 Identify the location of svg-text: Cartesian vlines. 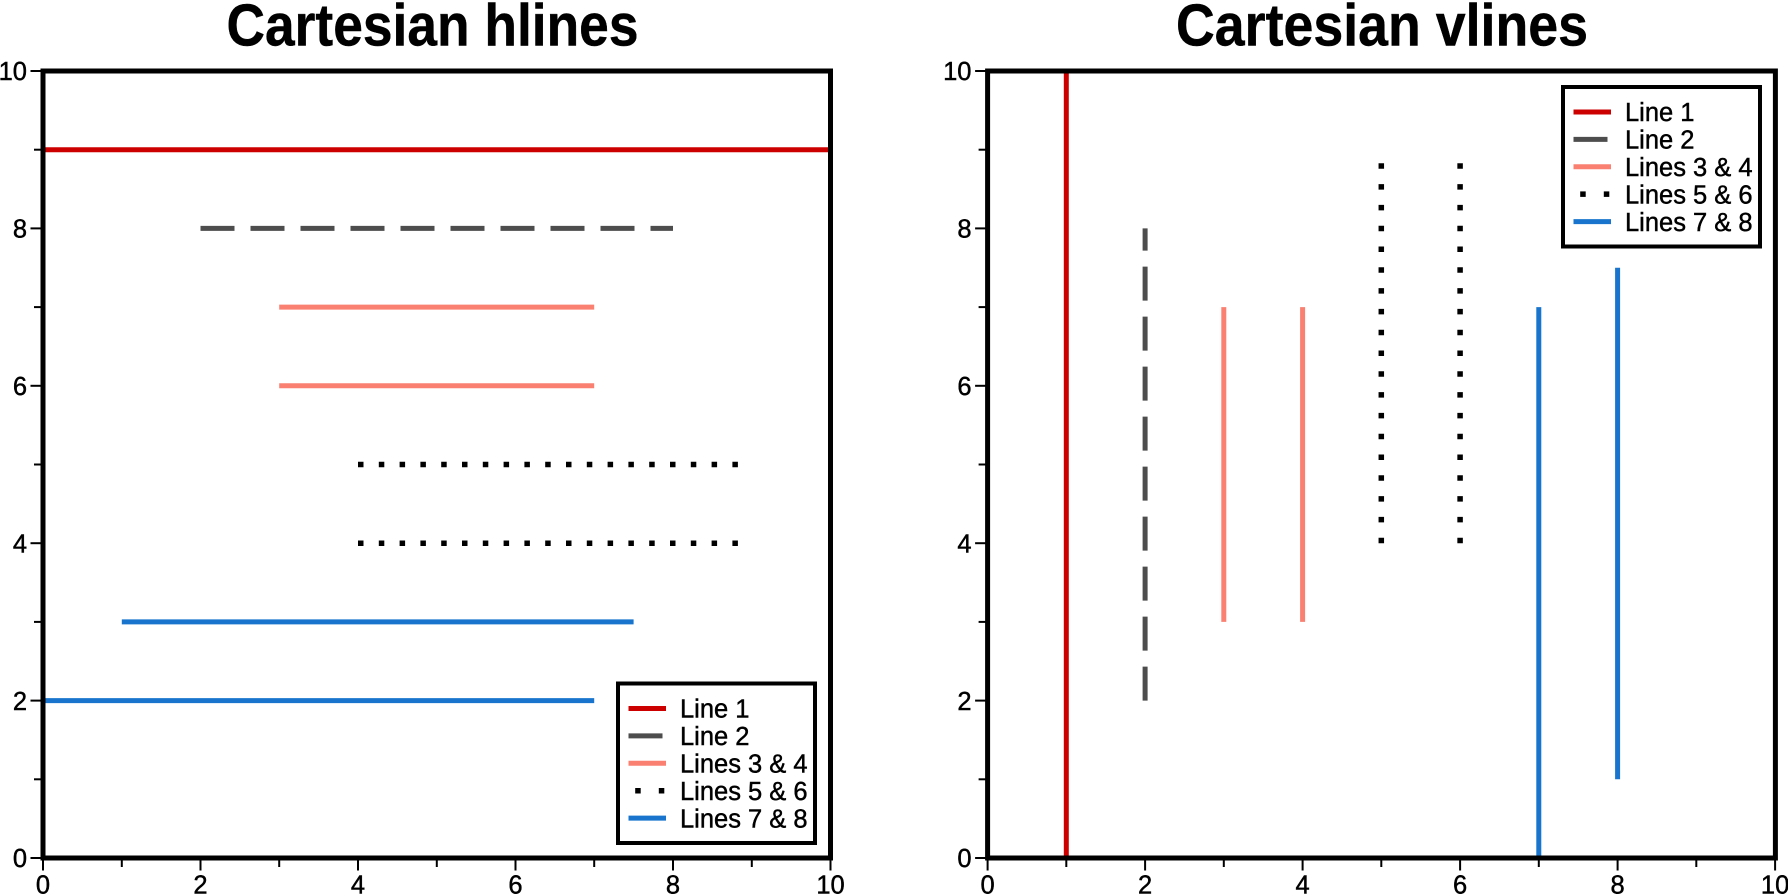
(1382, 29).